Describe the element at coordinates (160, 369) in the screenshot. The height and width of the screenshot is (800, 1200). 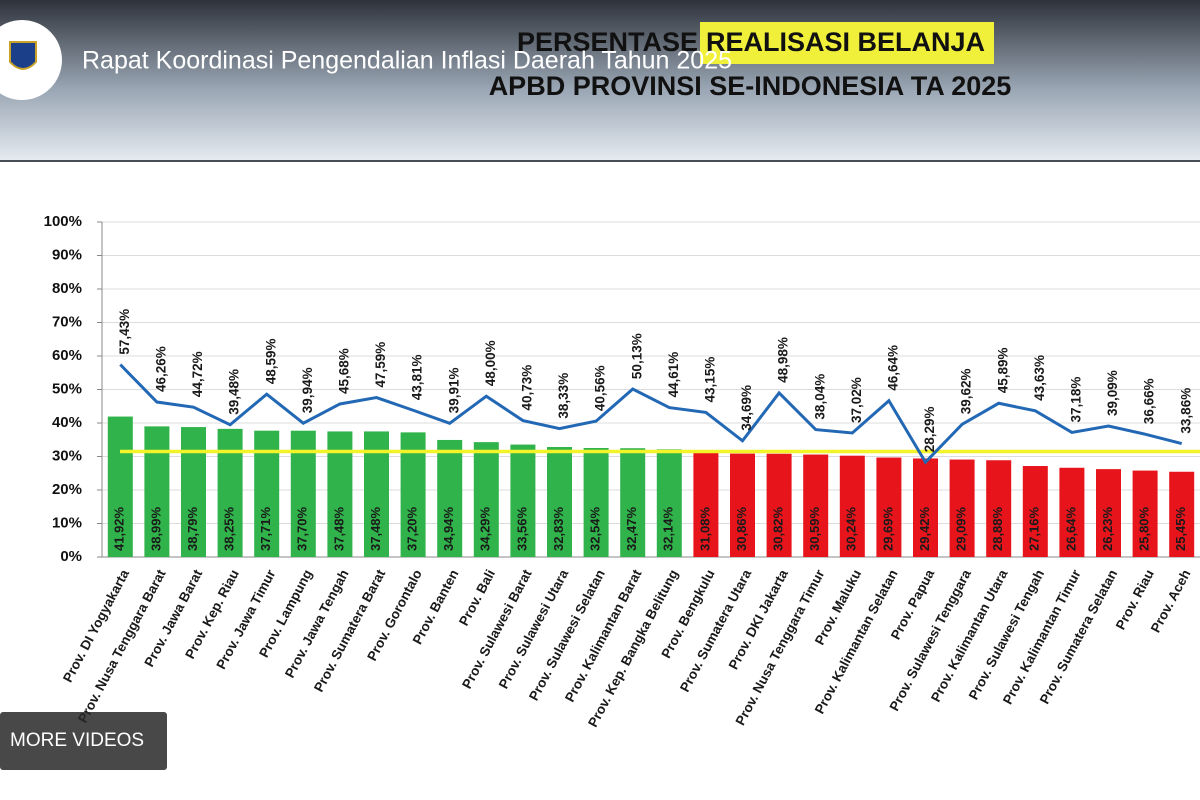
I see `line-value-label: 46,26%` at that location.